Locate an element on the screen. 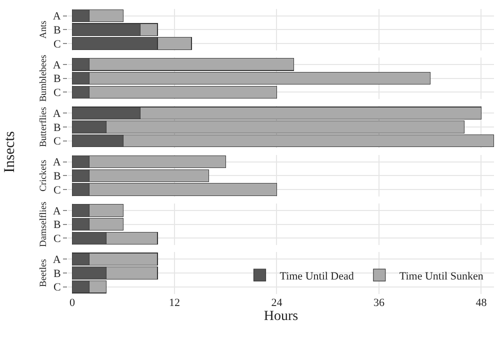 The width and height of the screenshot is (504, 360). y-axis-title: Crickets is located at coordinates (44, 176).